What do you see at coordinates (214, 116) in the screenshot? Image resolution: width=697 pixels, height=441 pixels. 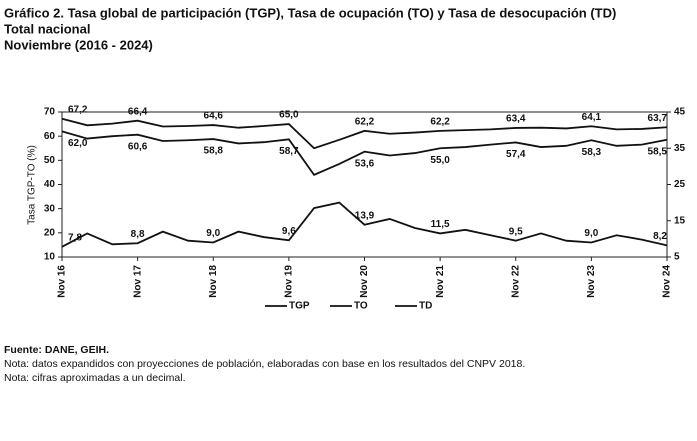 I see `data-label: 64,6` at bounding box center [214, 116].